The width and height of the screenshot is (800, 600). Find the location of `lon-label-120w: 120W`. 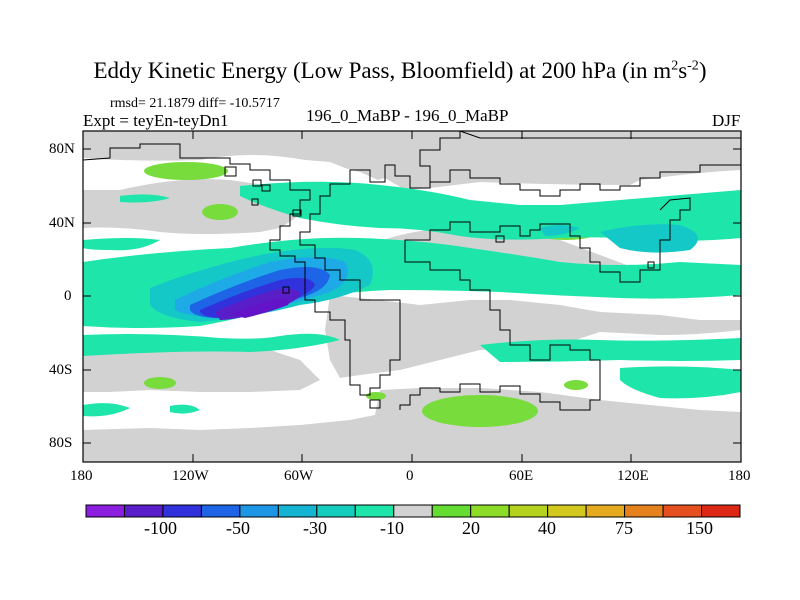

lon-label-120w: 120W is located at coordinates (190, 476).